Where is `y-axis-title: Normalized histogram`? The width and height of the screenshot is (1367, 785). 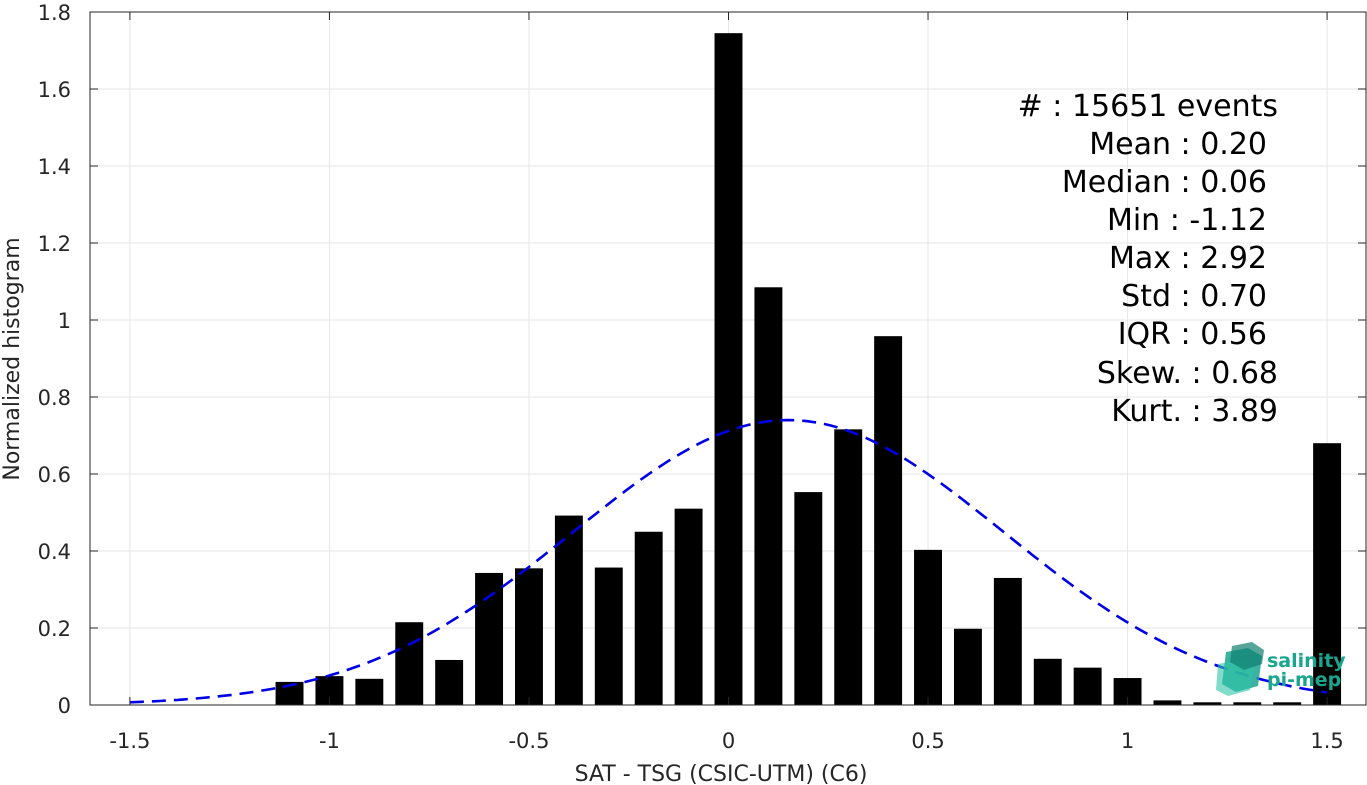 y-axis-title: Normalized histogram is located at coordinates (12, 358).